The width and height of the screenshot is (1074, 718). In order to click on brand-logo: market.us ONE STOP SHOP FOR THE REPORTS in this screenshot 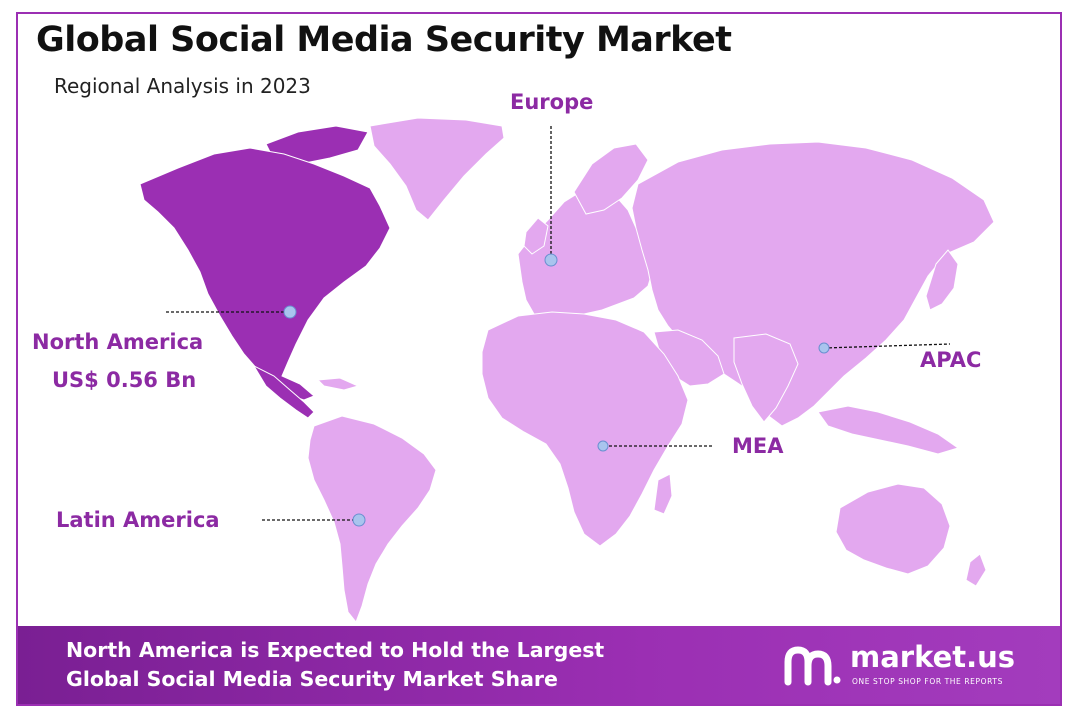, I will do `click(909, 665)`.